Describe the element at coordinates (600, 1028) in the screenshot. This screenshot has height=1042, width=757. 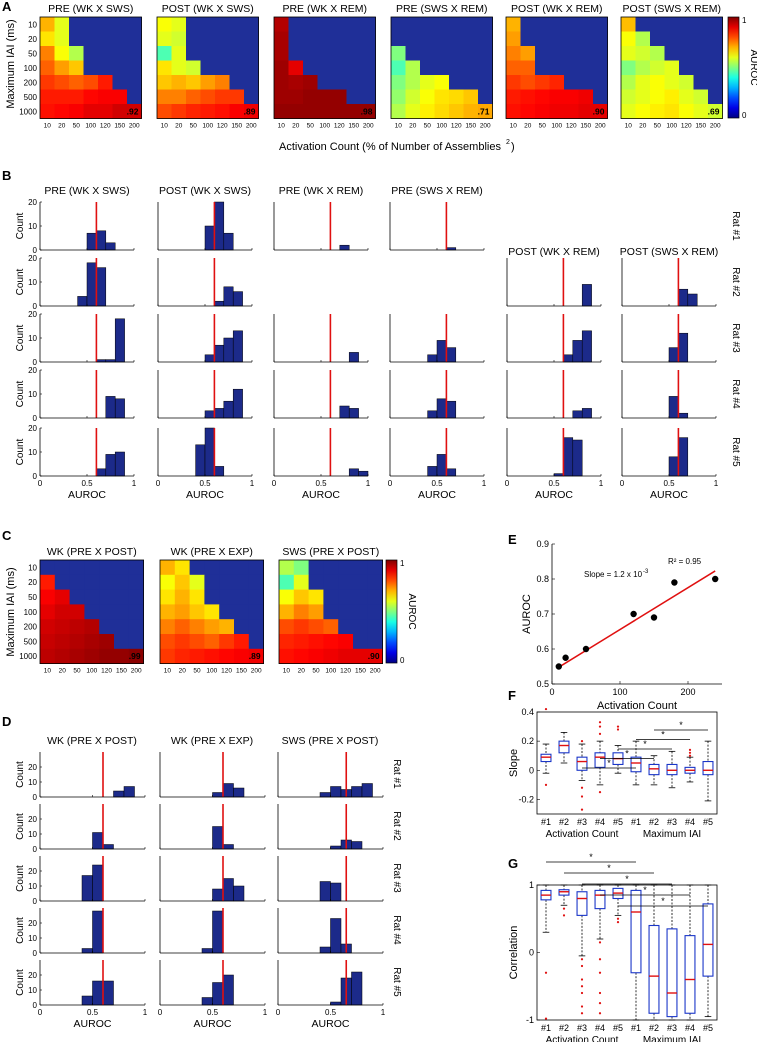
I see `boxplot-category-label: #4` at that location.